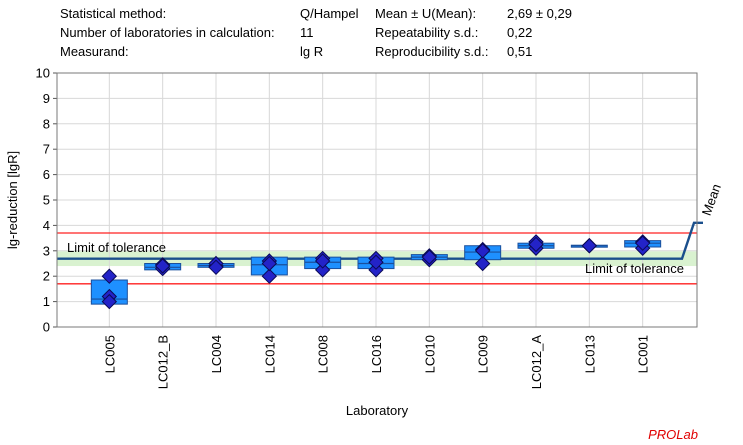  What do you see at coordinates (269, 354) in the screenshot?
I see `x-tick-label: LC014` at bounding box center [269, 354].